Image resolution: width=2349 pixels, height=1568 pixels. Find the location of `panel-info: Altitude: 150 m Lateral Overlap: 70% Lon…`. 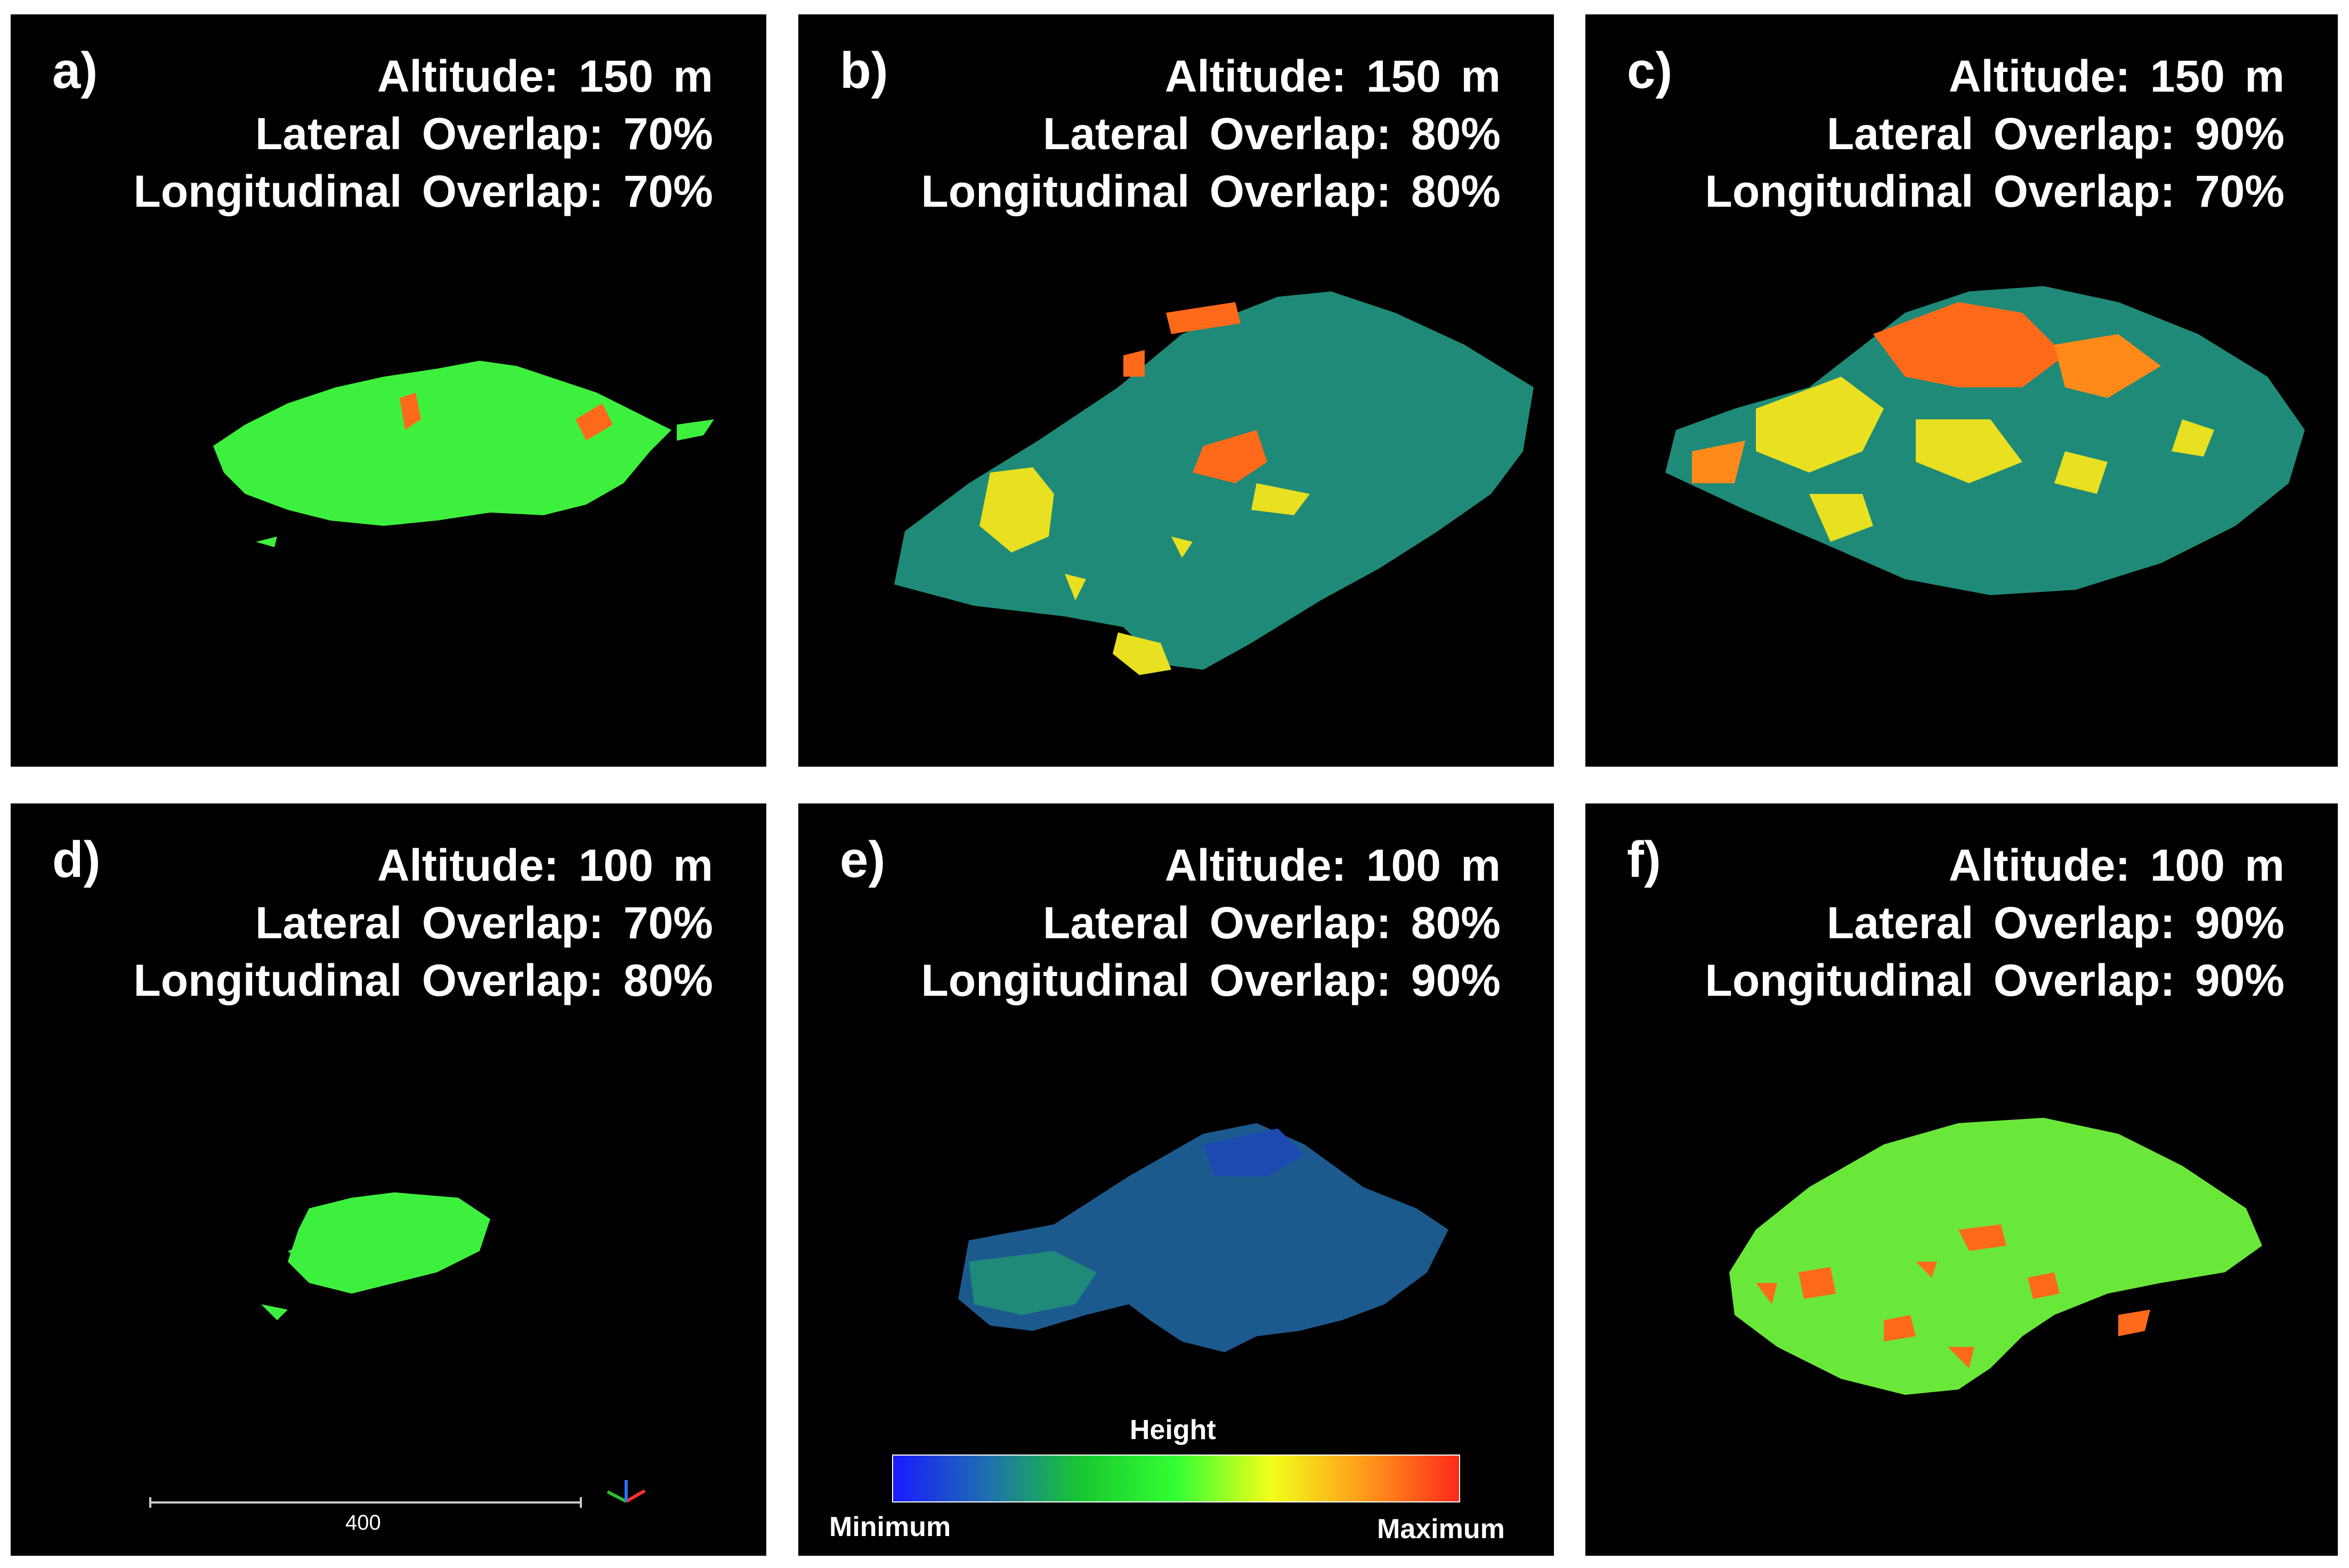

panel-info: Altitude: 150 m Lateral Overlap: 70% Lon… is located at coordinates (424, 133).